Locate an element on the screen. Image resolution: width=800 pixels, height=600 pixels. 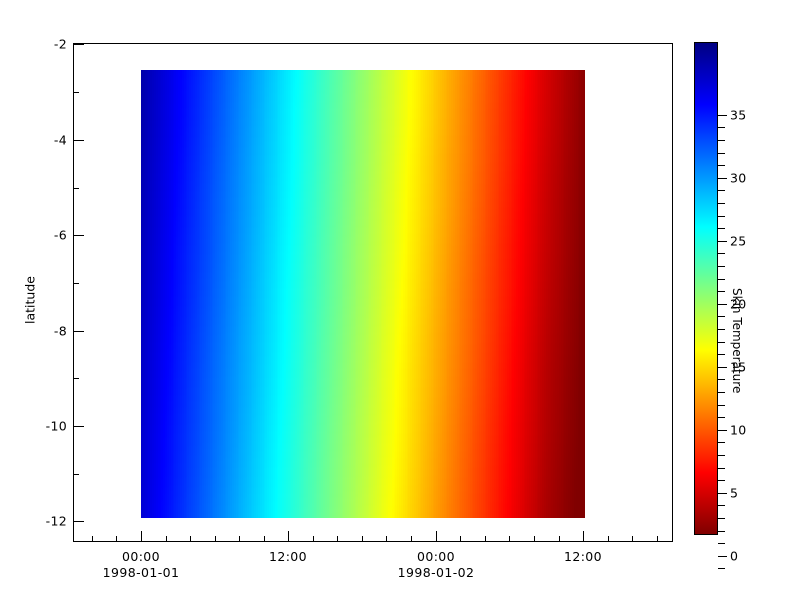
colorbar-tick-label: 0 is located at coordinates (734, 556).